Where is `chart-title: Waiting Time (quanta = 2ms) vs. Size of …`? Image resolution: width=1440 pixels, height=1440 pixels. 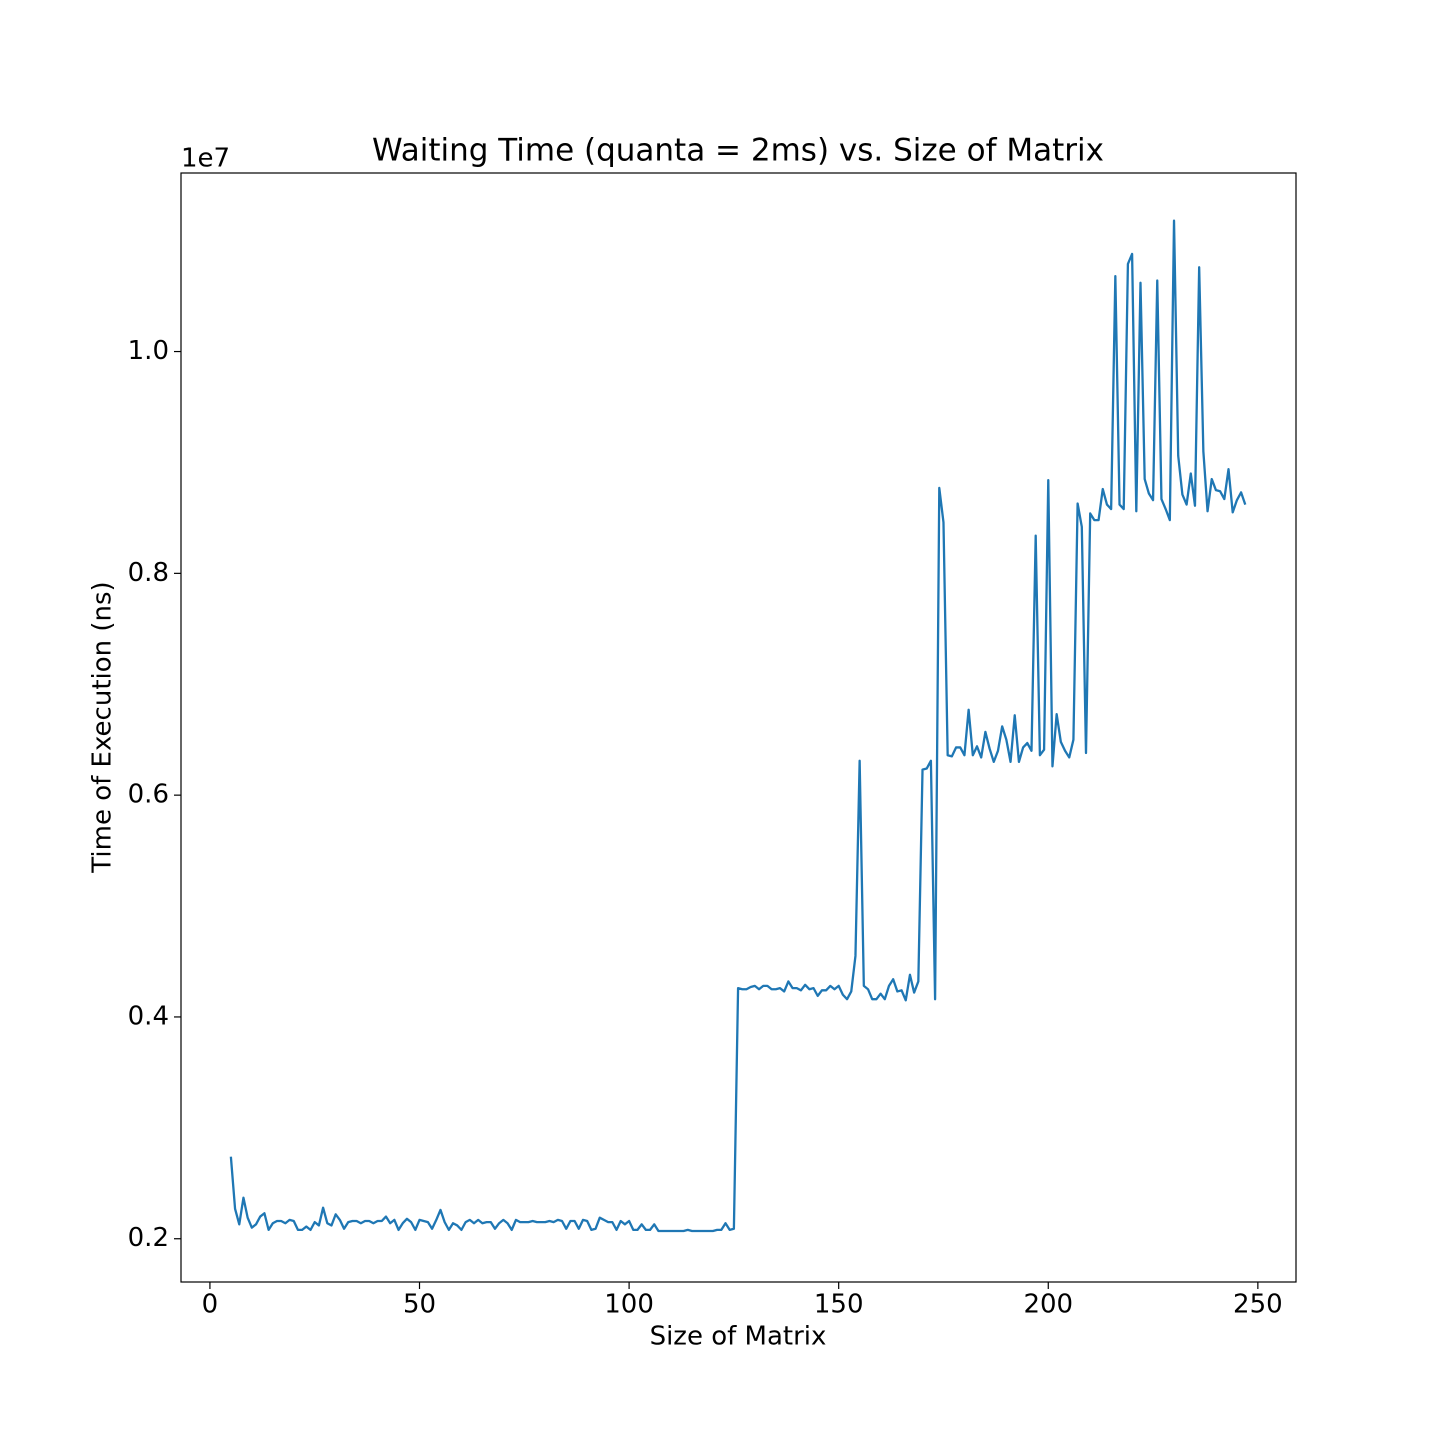 chart-title: Waiting Time (quanta = 2ms) vs. Size of … is located at coordinates (738, 151).